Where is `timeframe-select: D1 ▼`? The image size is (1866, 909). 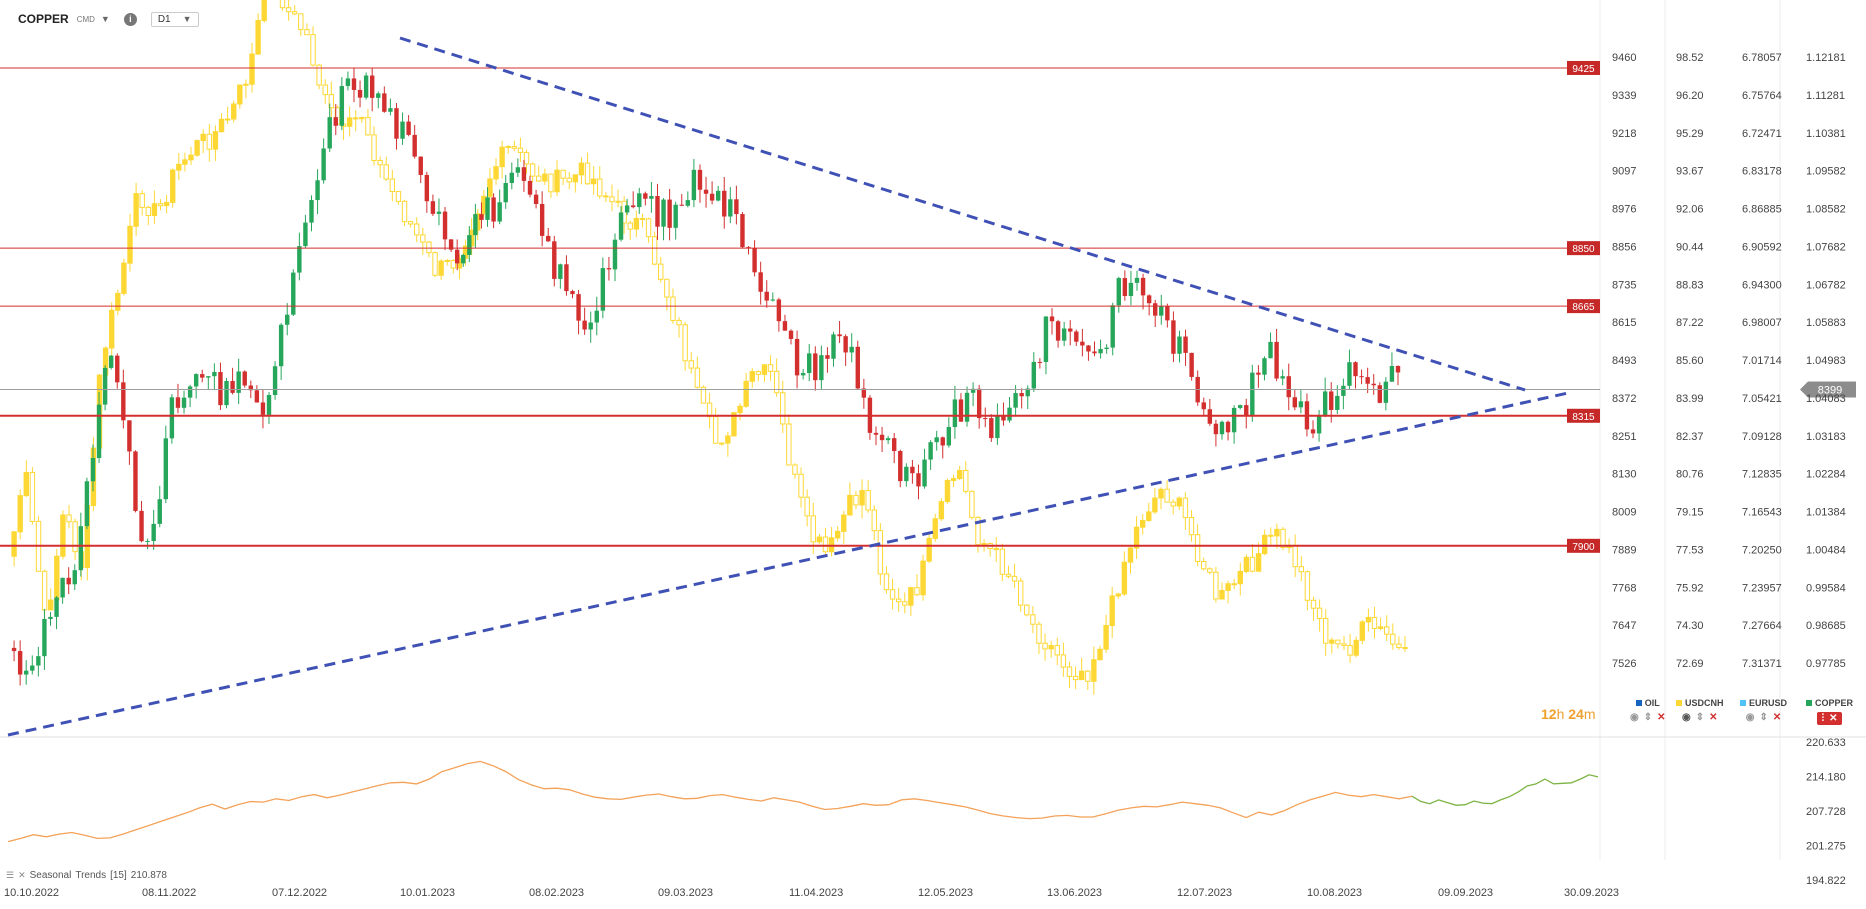
timeframe-select: D1 ▼ is located at coordinates (174, 19).